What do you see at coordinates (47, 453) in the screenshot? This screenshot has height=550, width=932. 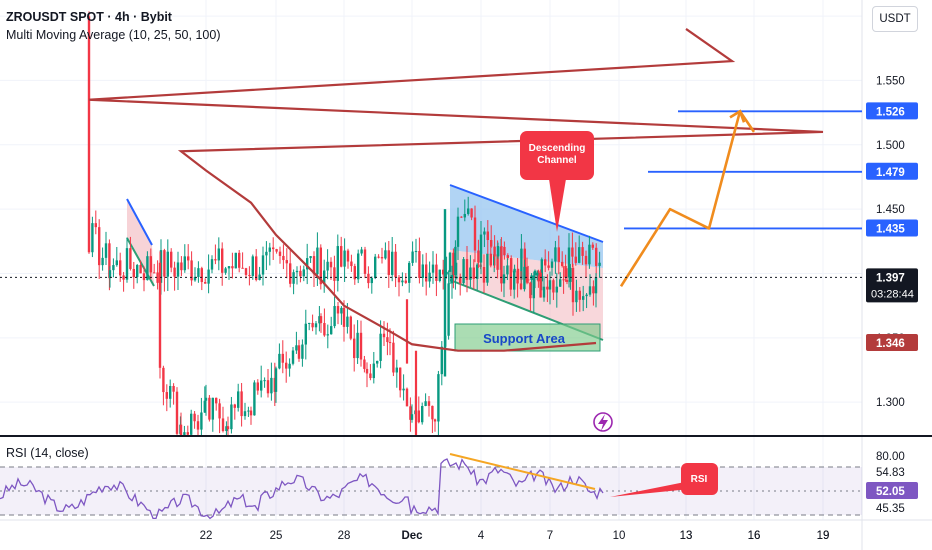 I see `rsi-legend: RSI (14, close)` at bounding box center [47, 453].